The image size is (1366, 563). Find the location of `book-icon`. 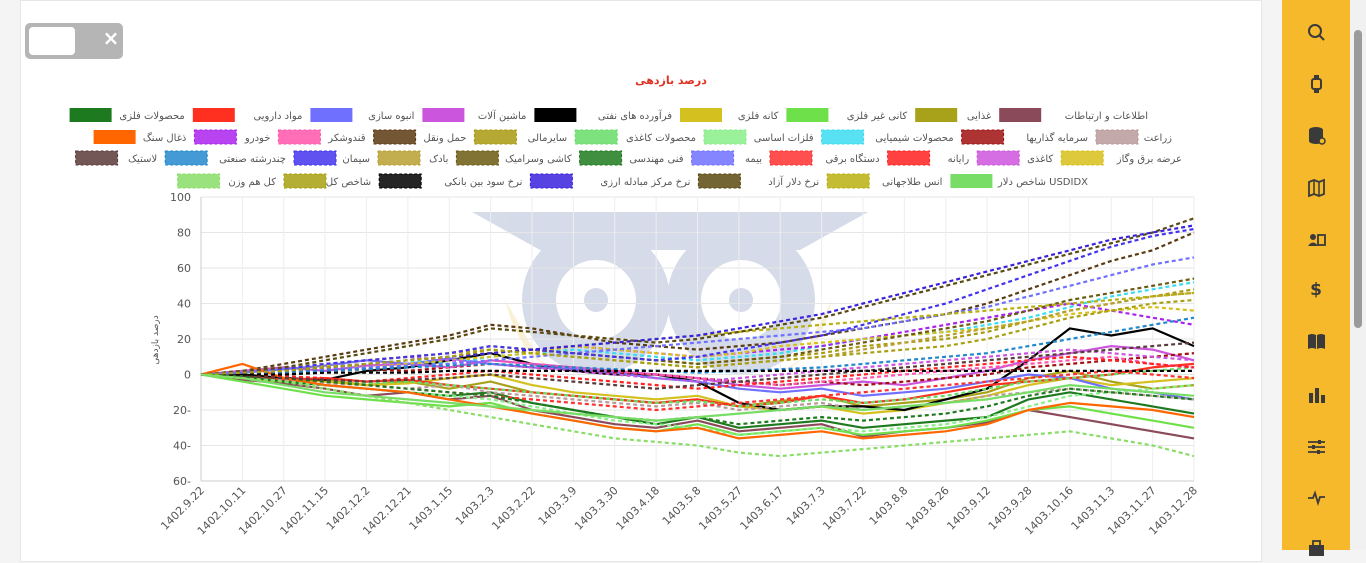

book-icon is located at coordinates (1316, 341).